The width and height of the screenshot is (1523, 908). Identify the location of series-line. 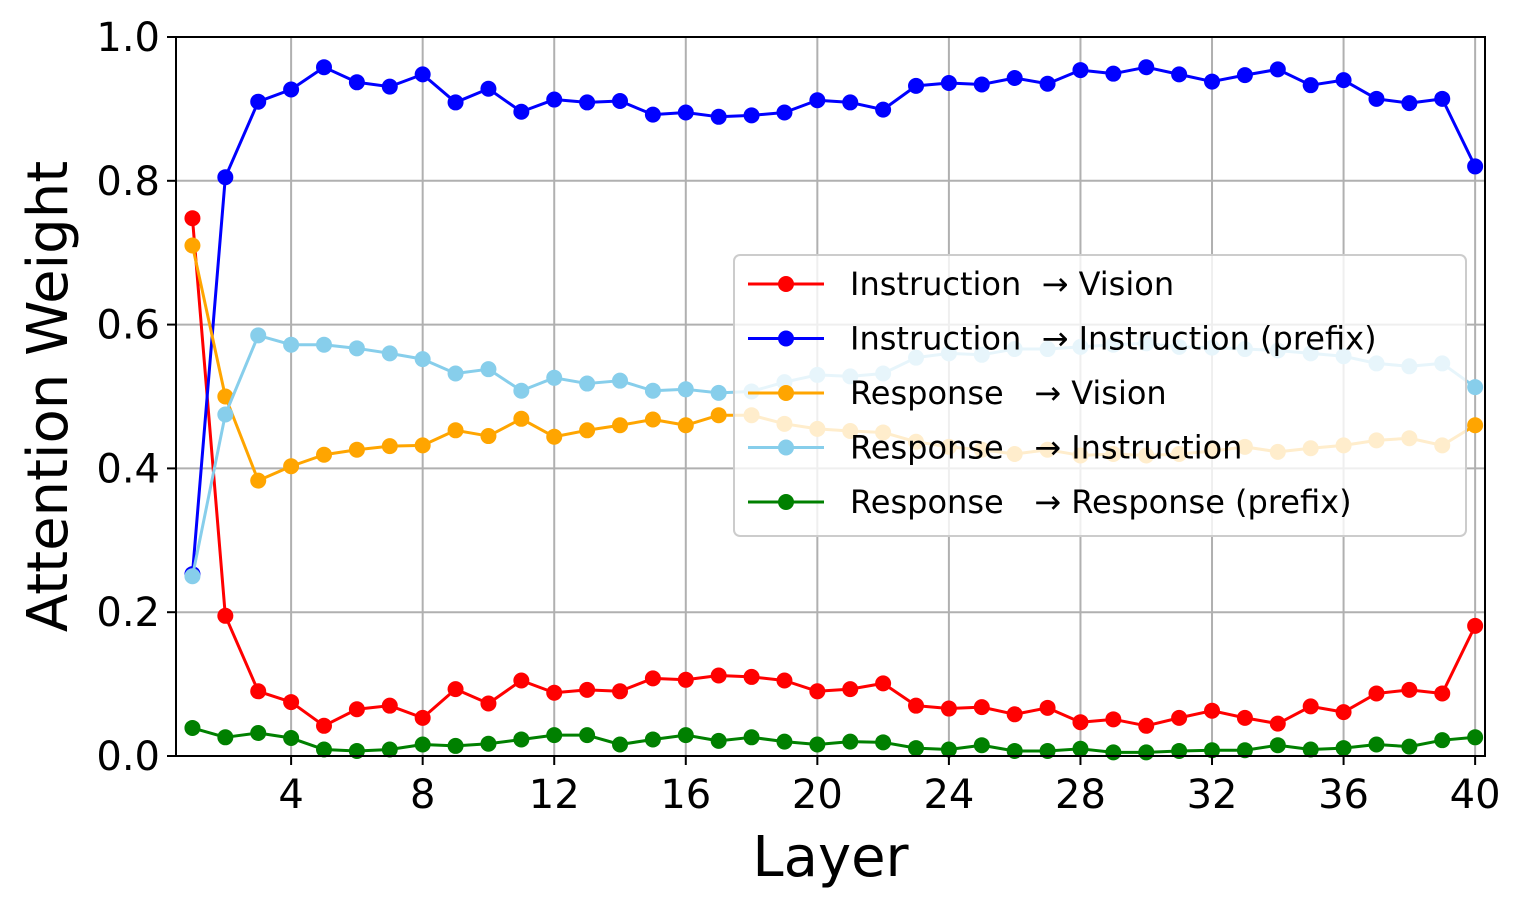
(834, 740).